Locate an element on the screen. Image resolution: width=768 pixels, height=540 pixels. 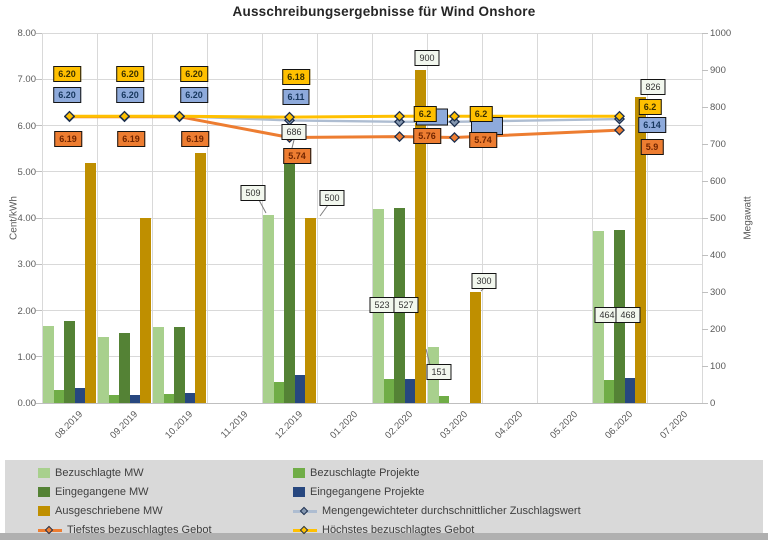
ausgeschriebene-mw-bar-08.2019 is located at coordinates (90, 282).